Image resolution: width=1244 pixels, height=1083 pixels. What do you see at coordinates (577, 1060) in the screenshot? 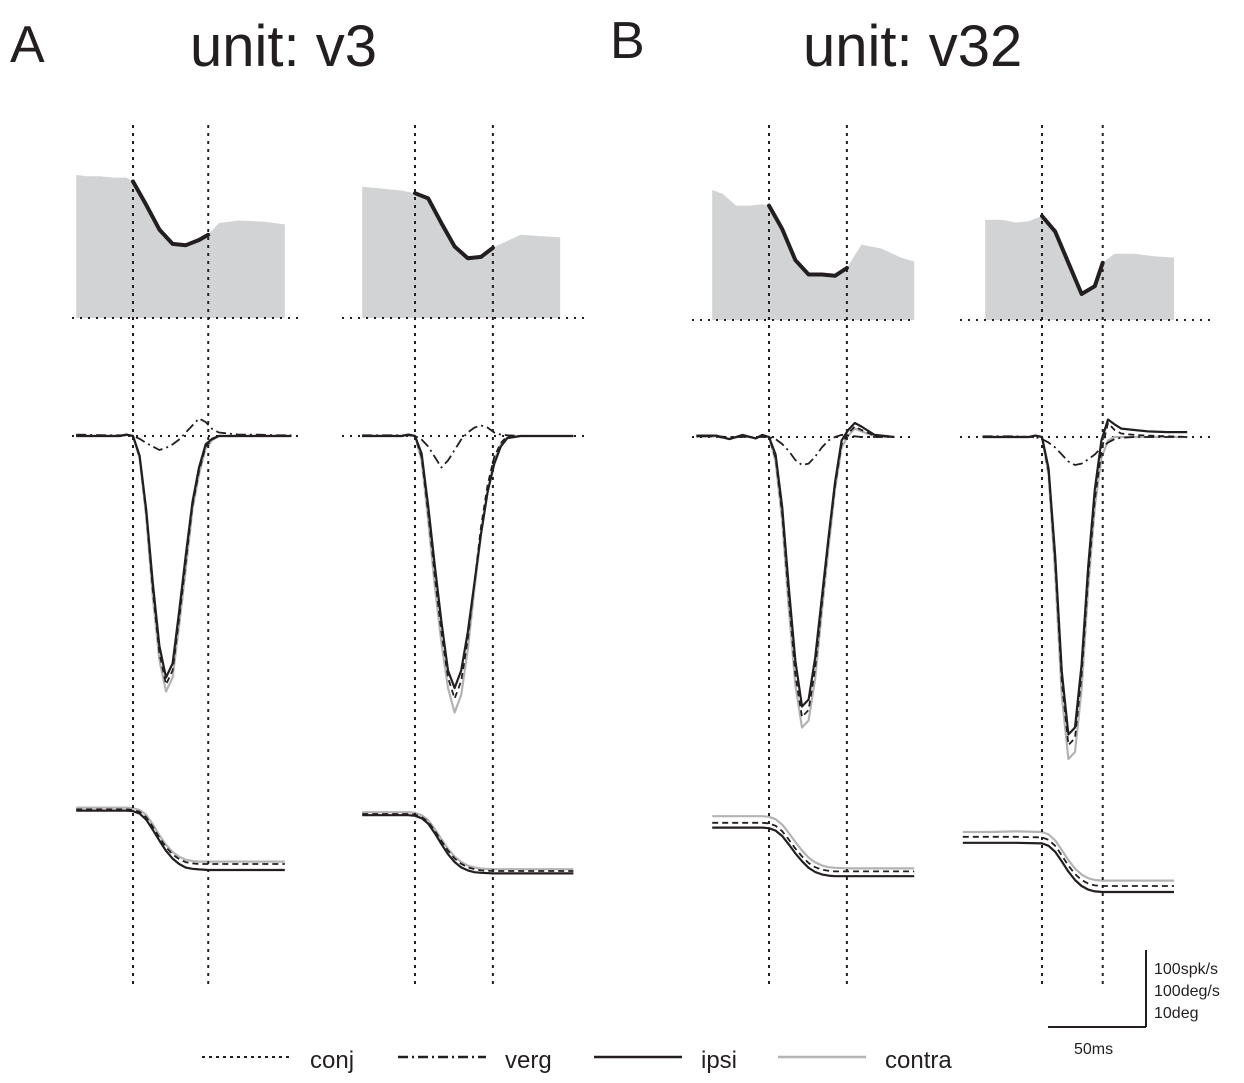
I see `legend: conj verg ipsi contra` at bounding box center [577, 1060].